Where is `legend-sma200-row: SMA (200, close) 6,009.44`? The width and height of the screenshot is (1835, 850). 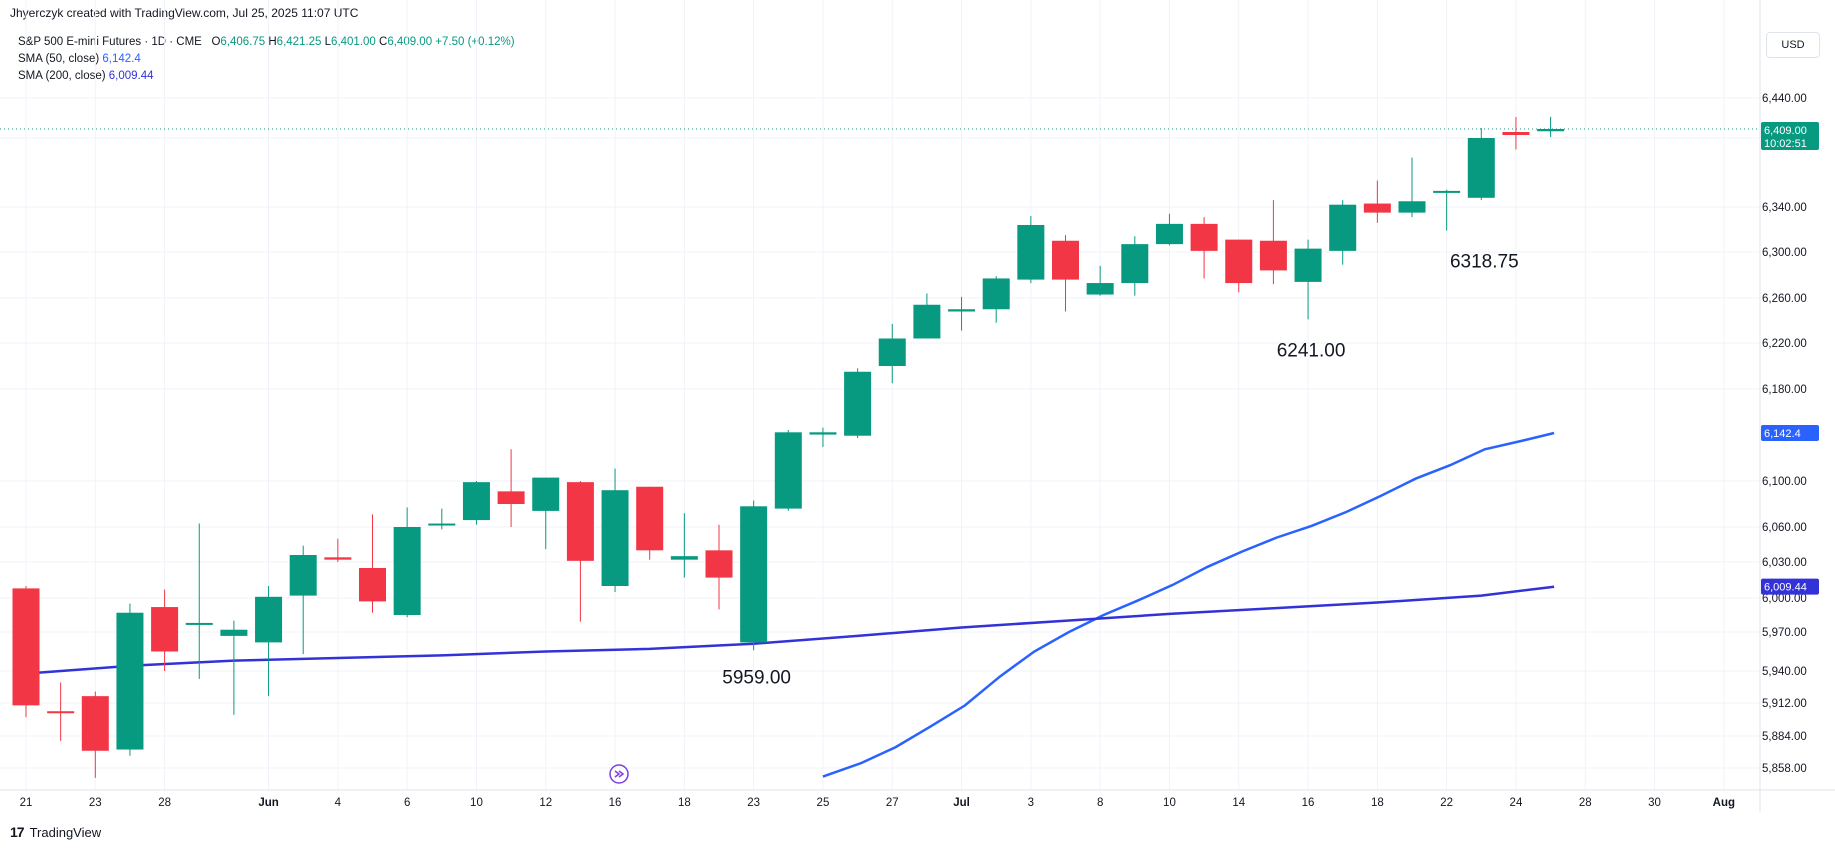 legend-sma200-row: SMA (200, close) 6,009.44 is located at coordinates (266, 76).